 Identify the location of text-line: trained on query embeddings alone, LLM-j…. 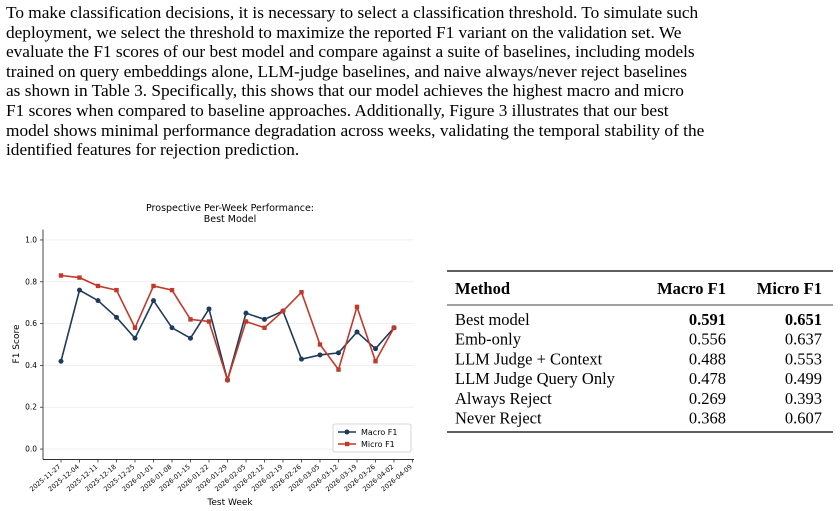
(346, 71).